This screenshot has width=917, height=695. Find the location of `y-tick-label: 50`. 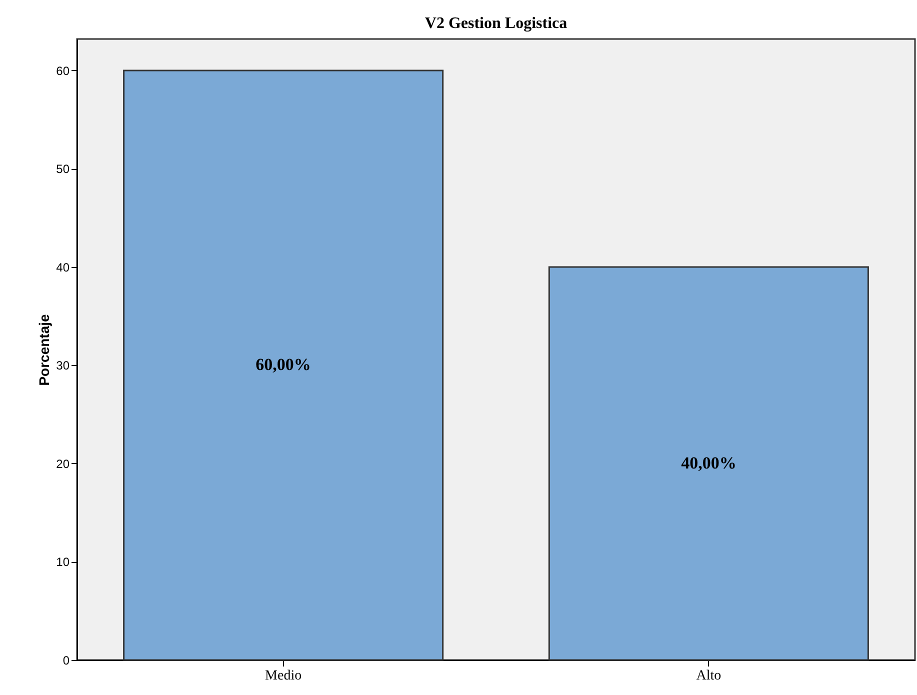

y-tick-label: 50 is located at coordinates (63, 169).